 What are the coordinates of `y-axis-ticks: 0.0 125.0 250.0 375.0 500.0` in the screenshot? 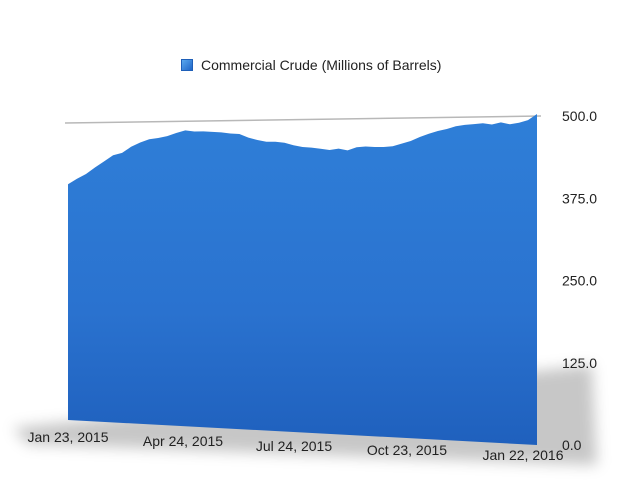 It's located at (579, 280).